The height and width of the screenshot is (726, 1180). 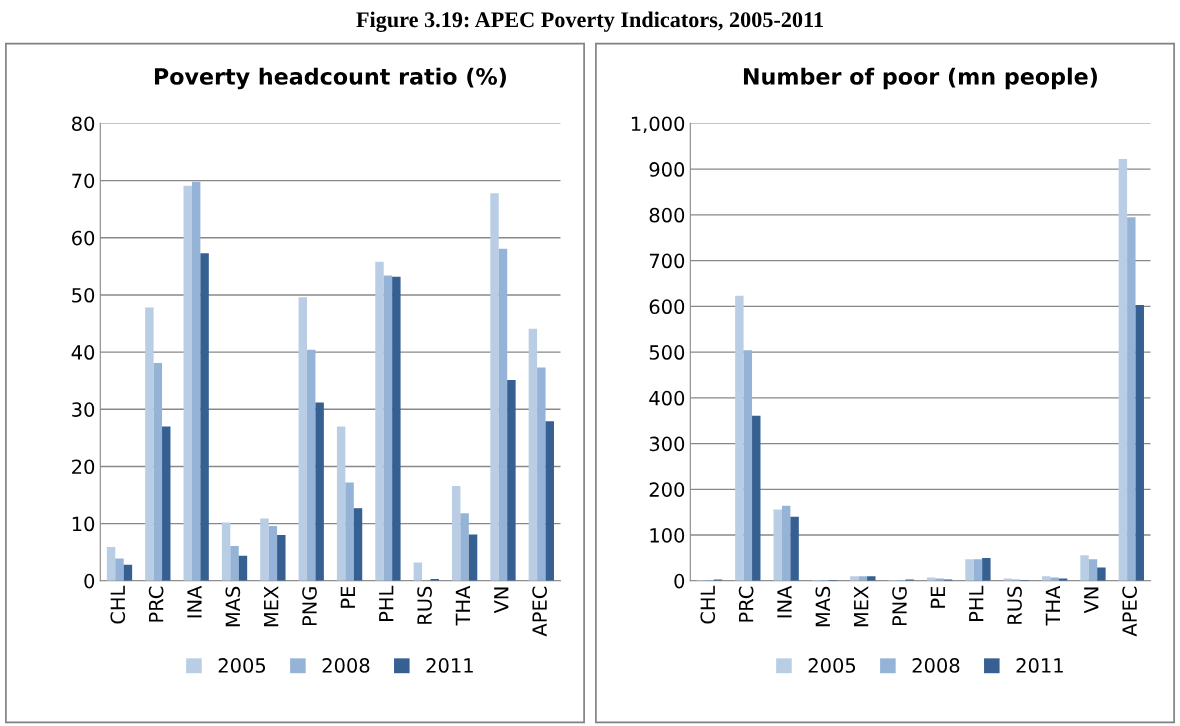 What do you see at coordinates (667, 261) in the screenshot?
I see `y-tick-label: 700` at bounding box center [667, 261].